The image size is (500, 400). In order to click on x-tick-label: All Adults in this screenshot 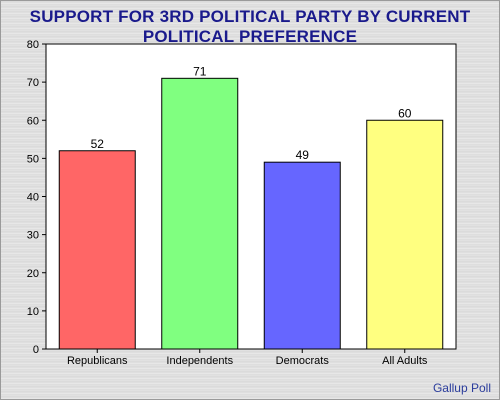, I will do `click(405, 361)`.